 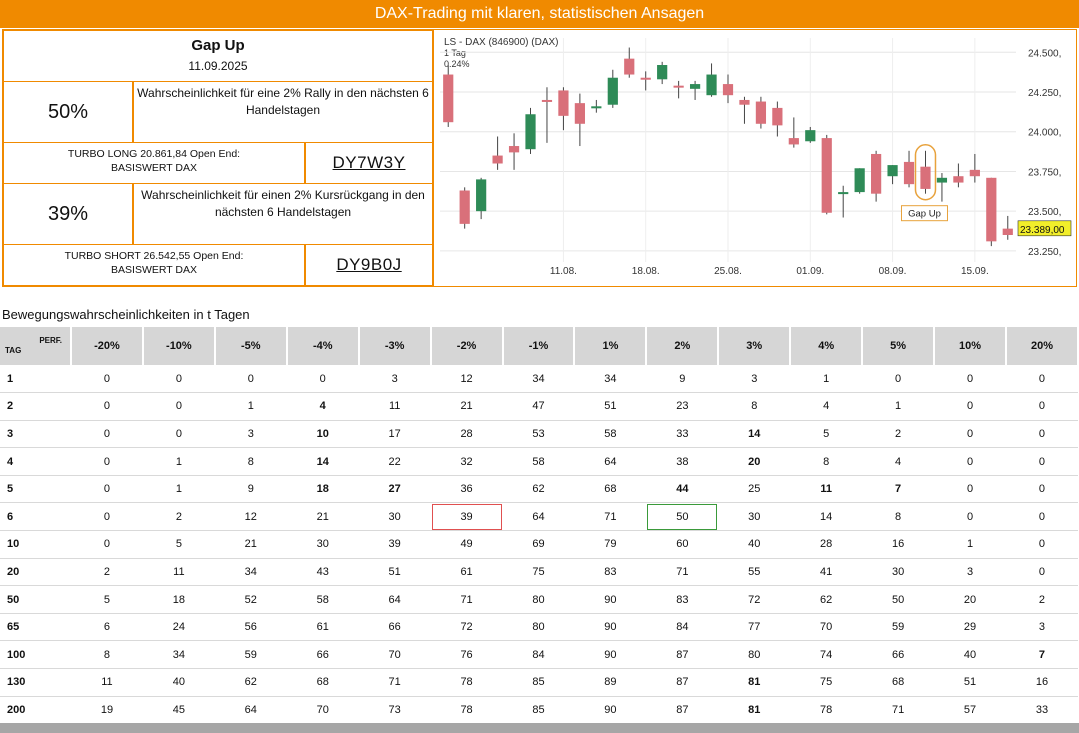 I want to click on x-tick-label: 25.08., so click(x=728, y=271).